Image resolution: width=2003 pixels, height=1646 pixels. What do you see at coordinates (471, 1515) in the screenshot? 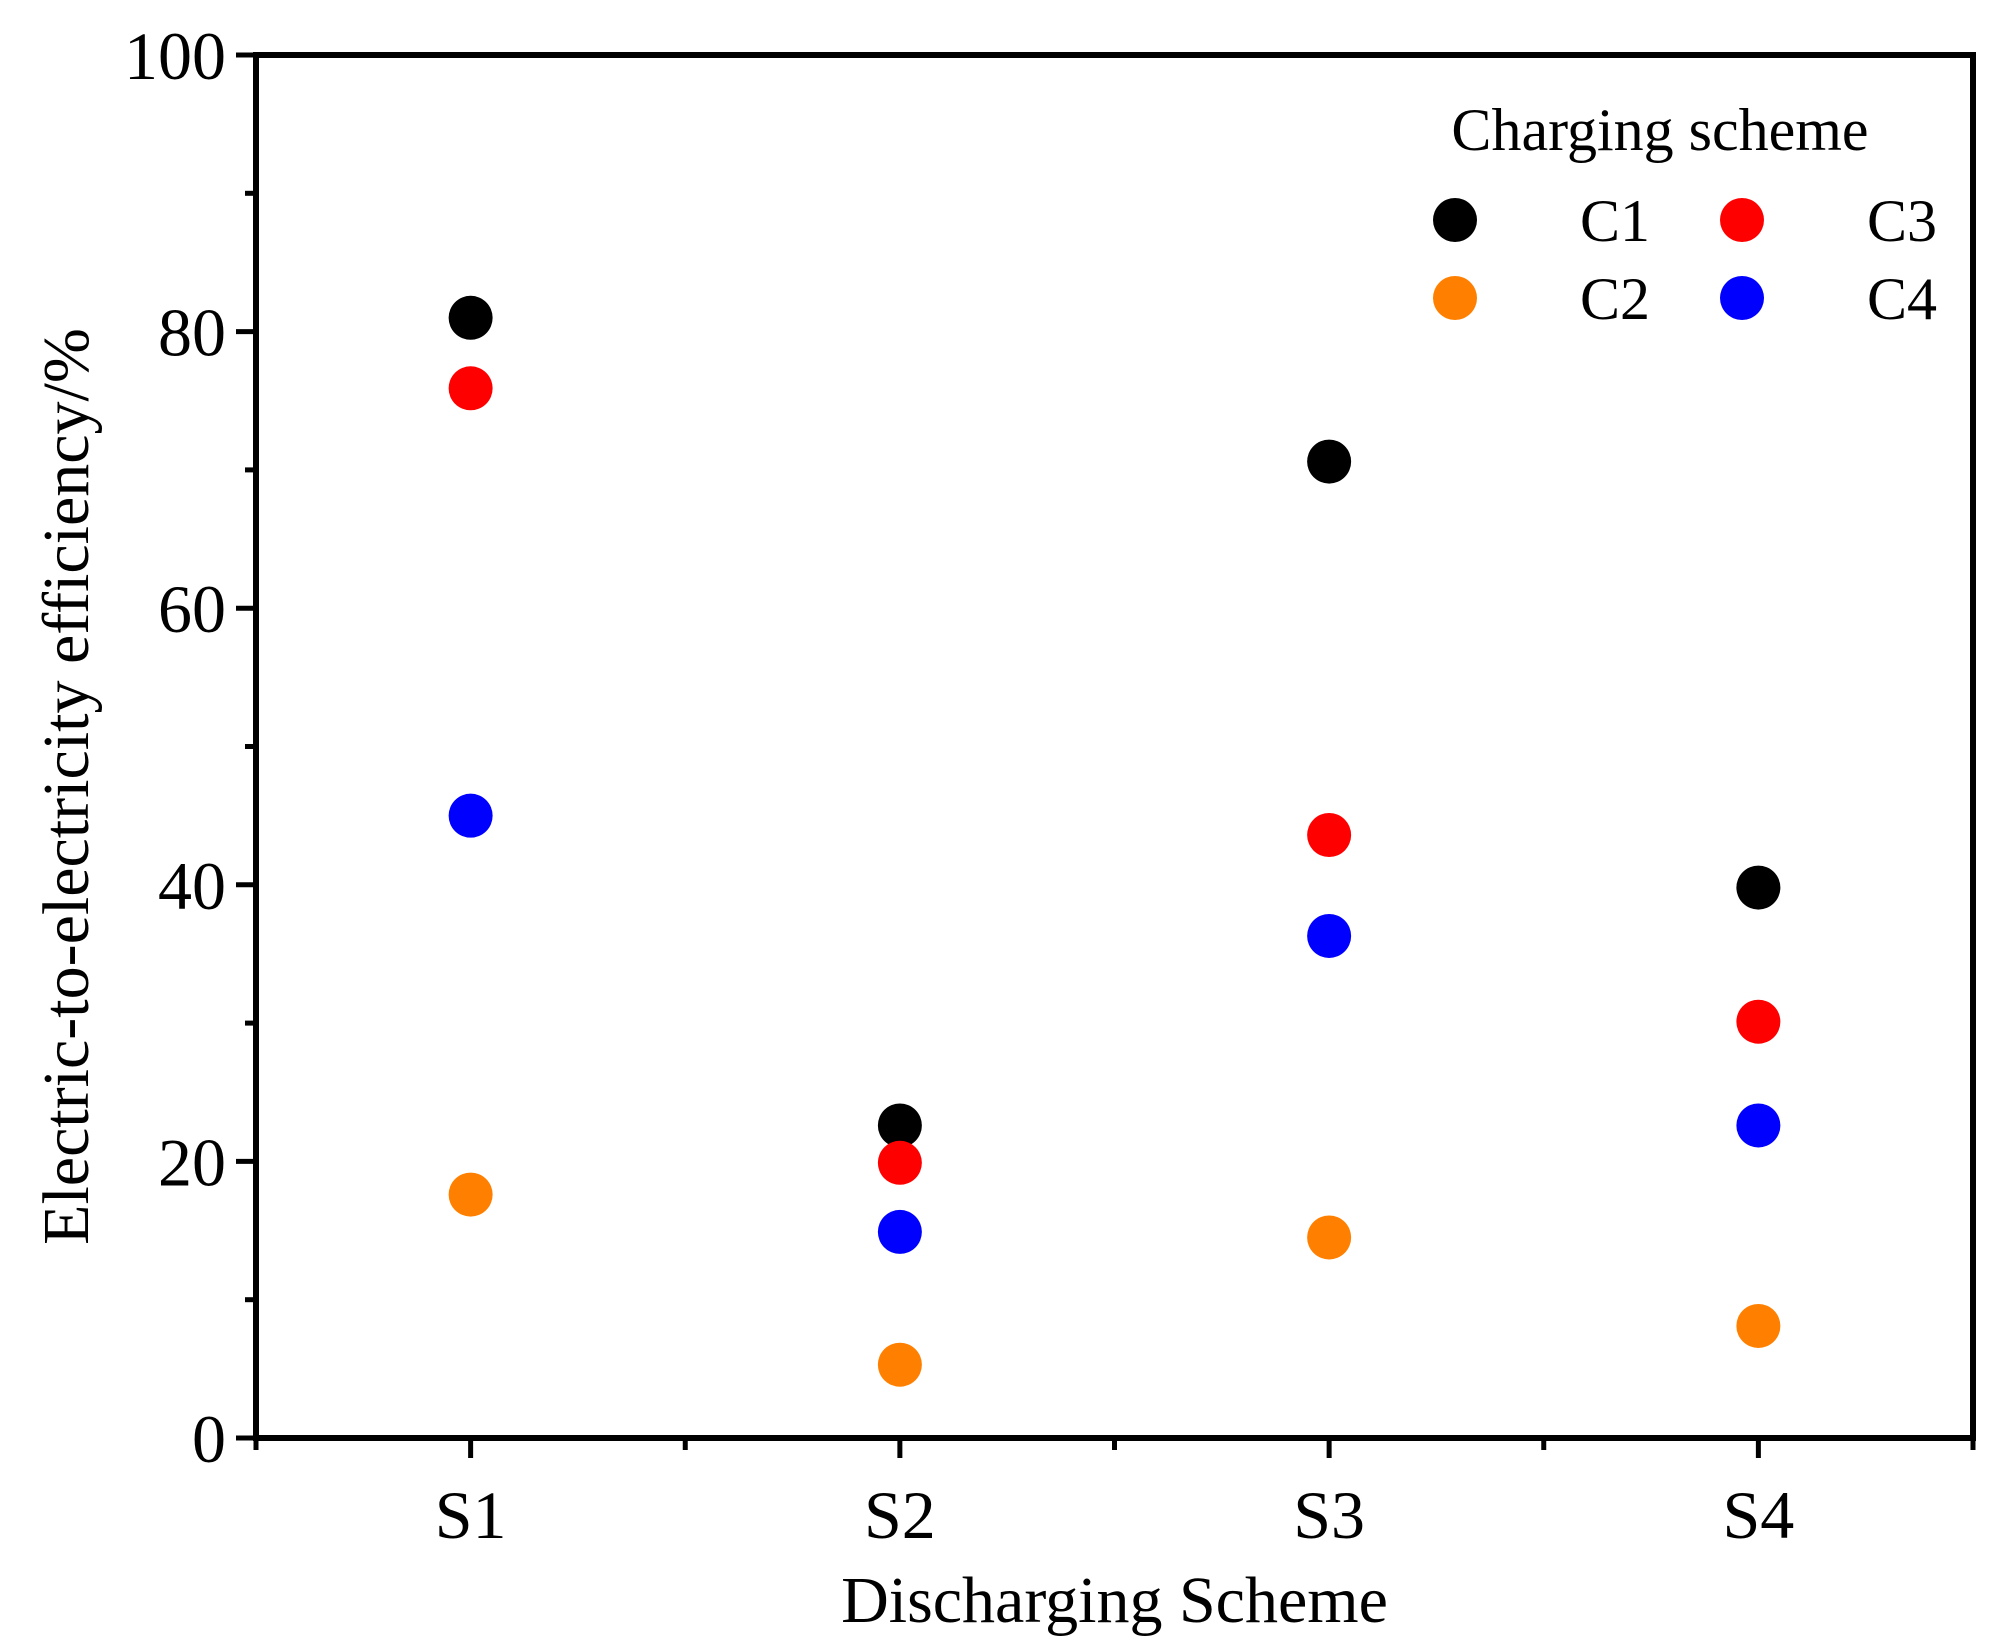
I see `x-tick-label: S1` at bounding box center [471, 1515].